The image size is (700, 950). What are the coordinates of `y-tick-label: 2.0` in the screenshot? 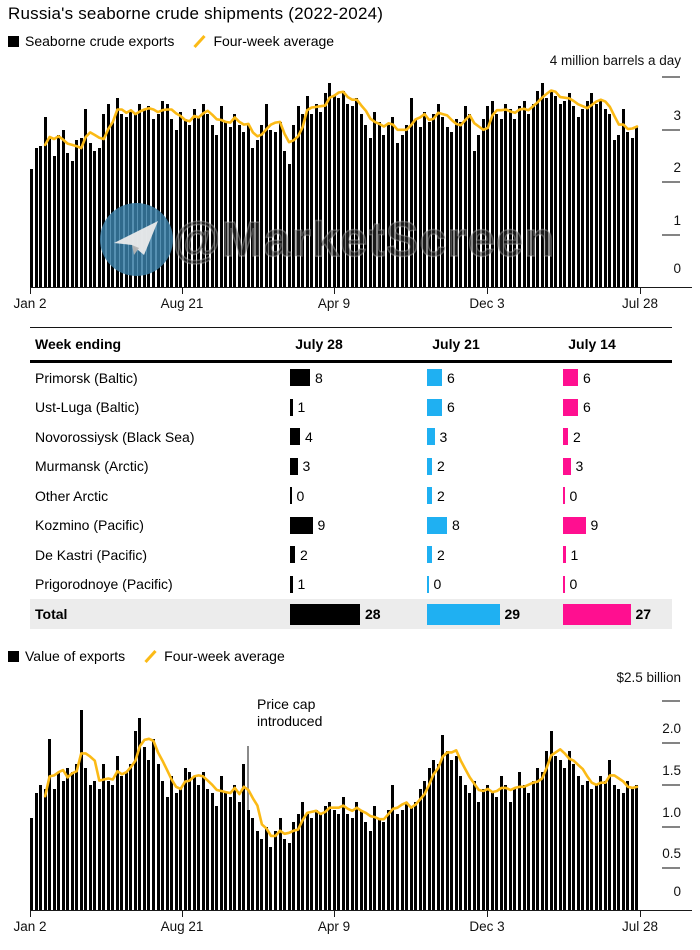 It's located at (671, 728).